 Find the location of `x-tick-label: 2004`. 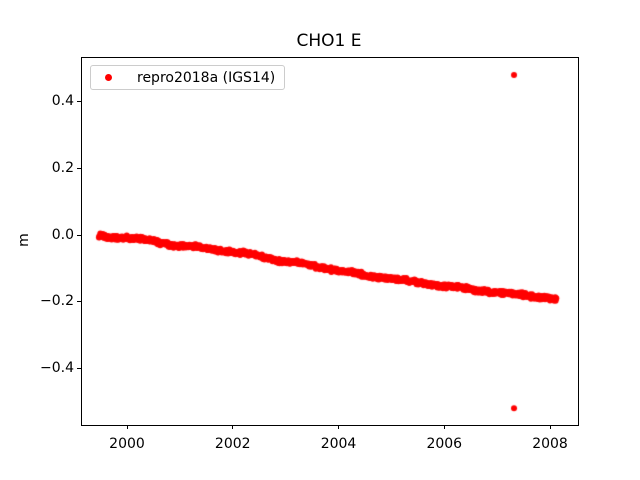

x-tick-label: 2004 is located at coordinates (338, 444).